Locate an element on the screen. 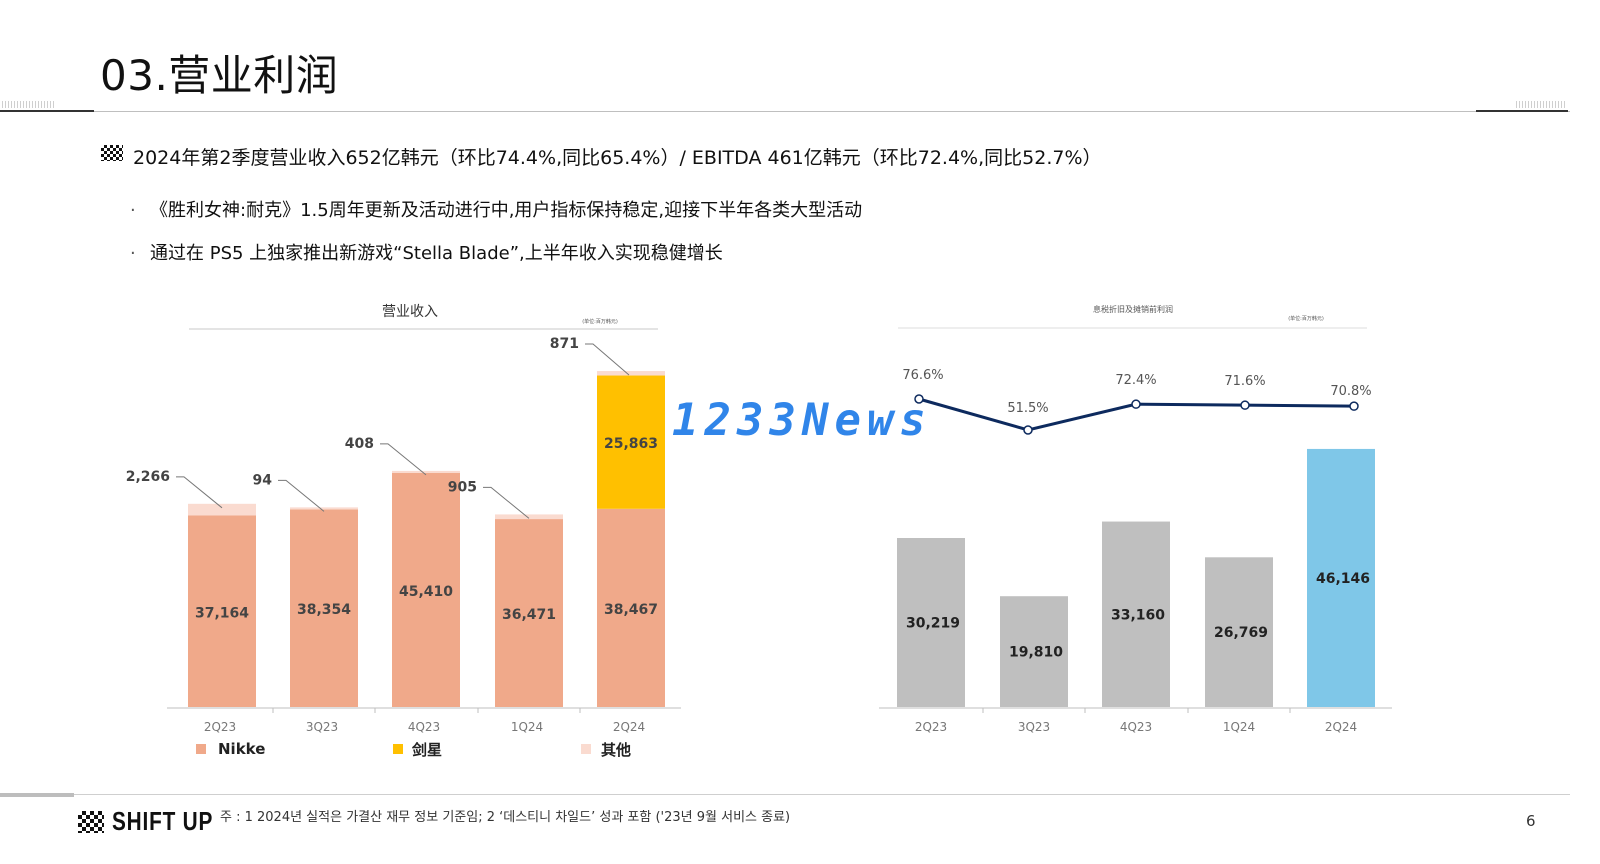 This screenshot has width=1600, height=864. data-label-other: 2,266 is located at coordinates (148, 477).